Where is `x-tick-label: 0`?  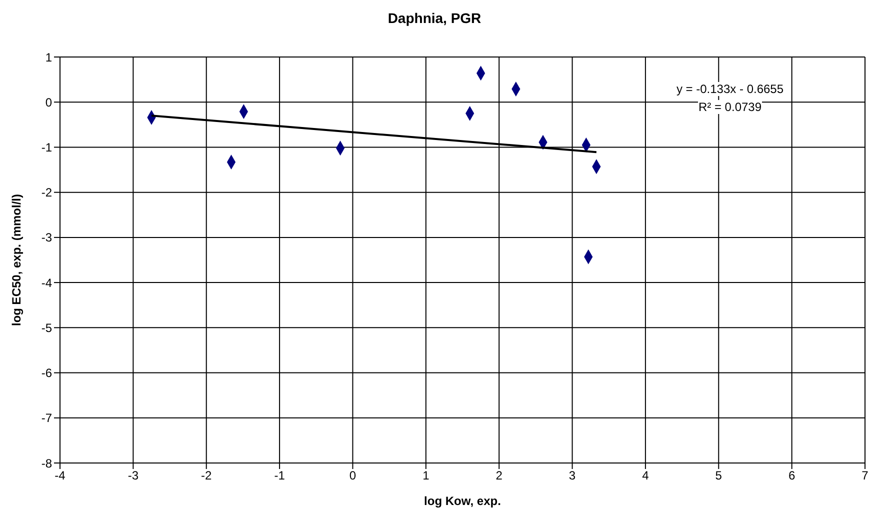
x-tick-label: 0 is located at coordinates (352, 475).